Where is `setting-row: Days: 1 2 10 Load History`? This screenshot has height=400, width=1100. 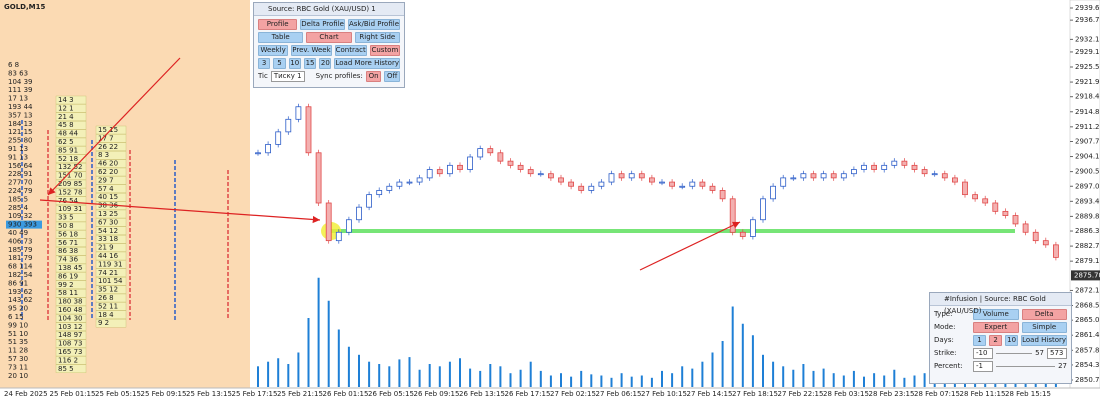 setting-row: Days: 1 2 10 Load History is located at coordinates (1001, 340).